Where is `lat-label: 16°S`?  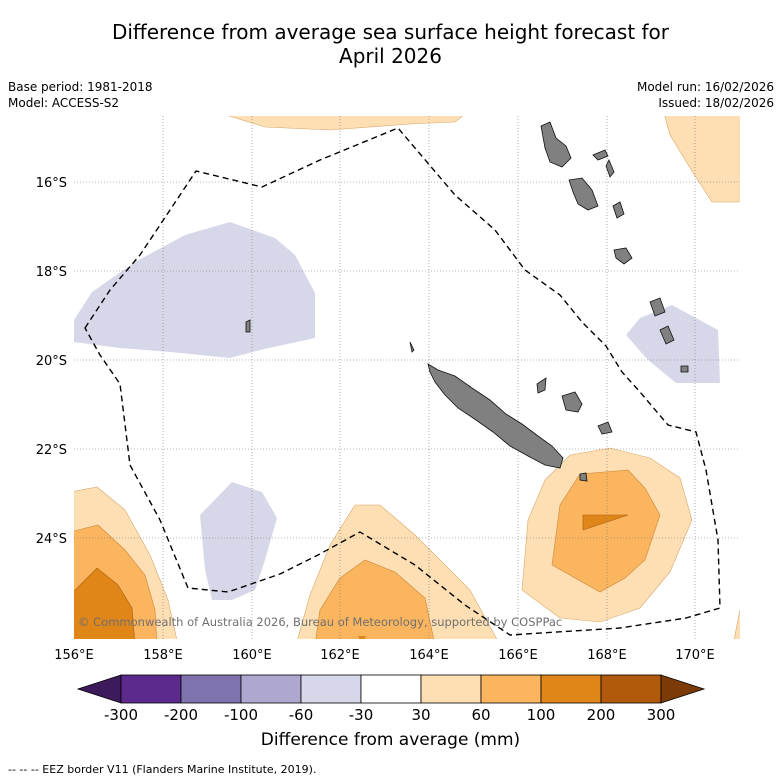
lat-label: 16°S is located at coordinates (51, 183).